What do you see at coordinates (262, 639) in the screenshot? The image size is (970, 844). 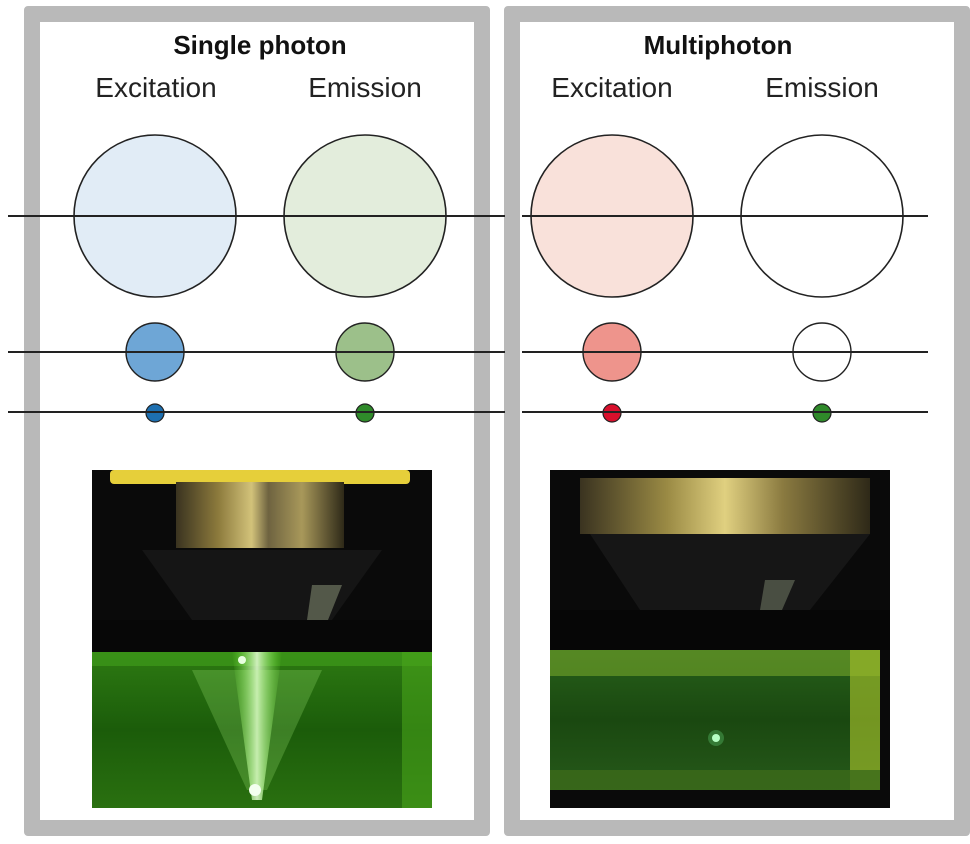 I see `single-photon-photo` at bounding box center [262, 639].